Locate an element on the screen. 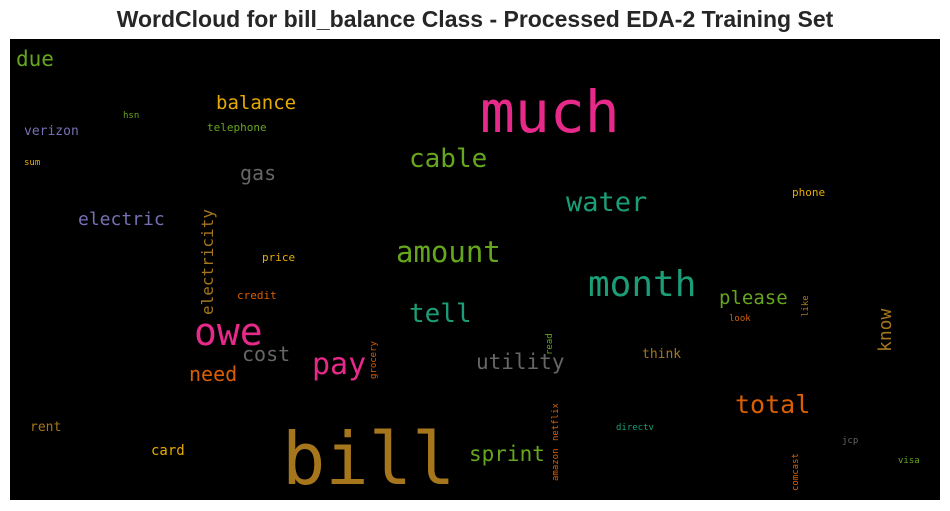 This screenshot has height=511, width=950. word-hsn: hsn is located at coordinates (131, 116).